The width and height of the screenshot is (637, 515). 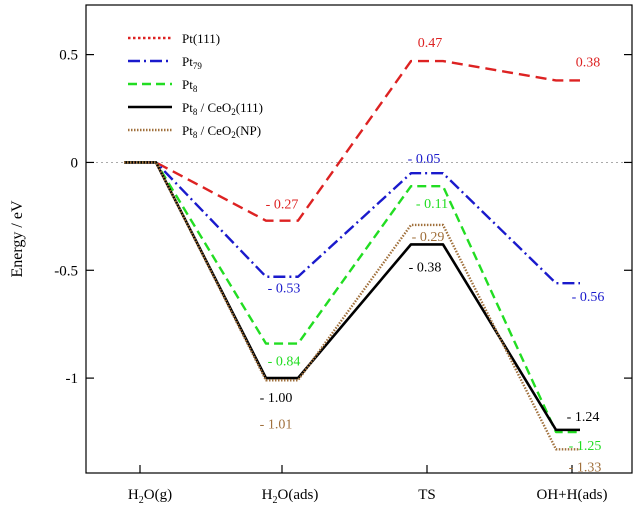 What do you see at coordinates (276, 398) in the screenshot?
I see `data-label: - 1.00` at bounding box center [276, 398].